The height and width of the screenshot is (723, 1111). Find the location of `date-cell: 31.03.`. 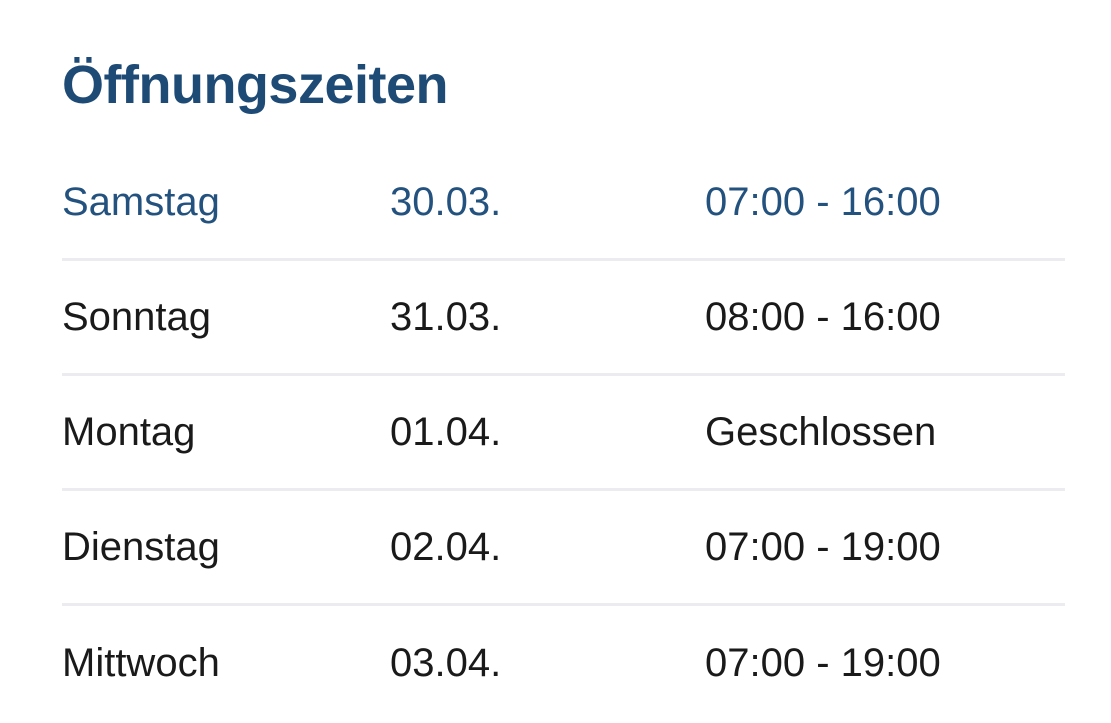

date-cell: 31.03. is located at coordinates (446, 317).